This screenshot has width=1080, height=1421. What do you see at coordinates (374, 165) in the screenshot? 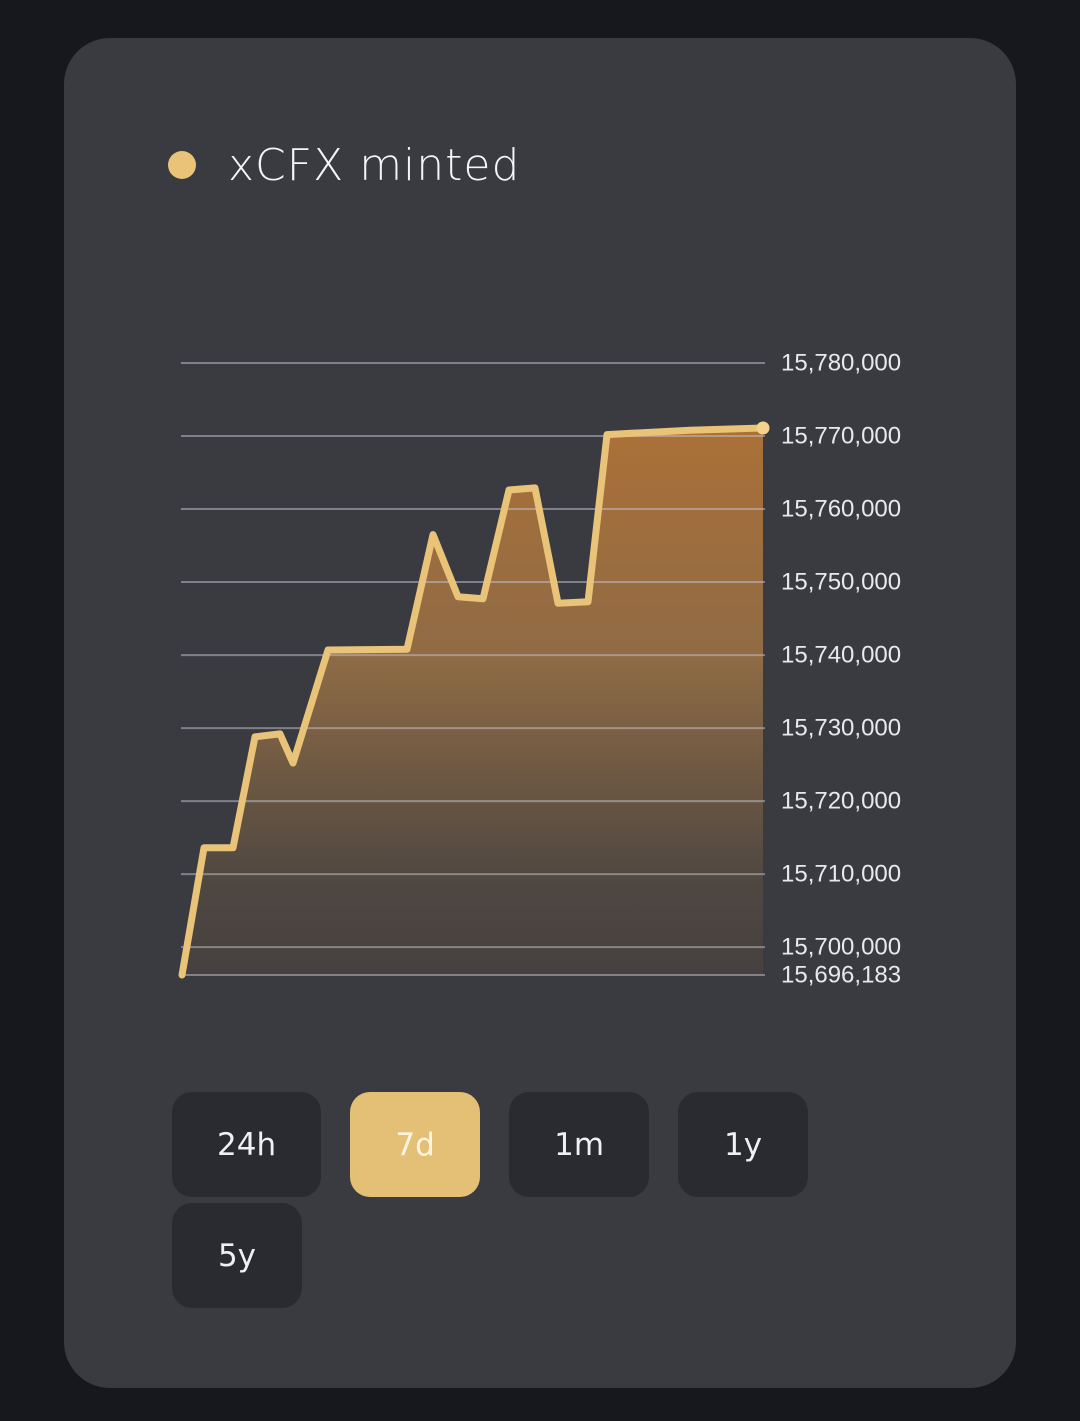
I see `chart-title: xCFX minted` at bounding box center [374, 165].